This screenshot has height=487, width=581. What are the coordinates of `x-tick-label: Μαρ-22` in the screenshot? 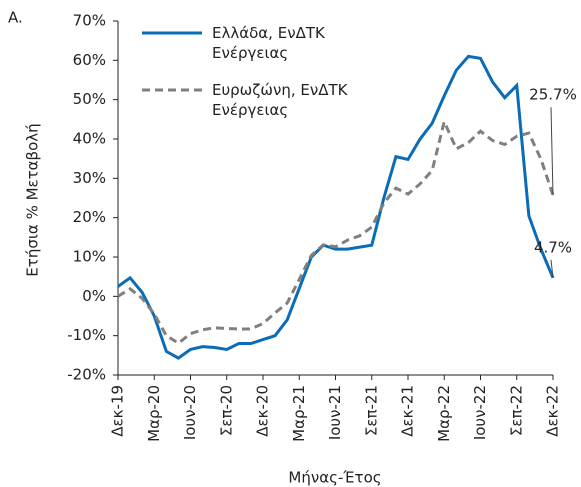 It's located at (444, 413).